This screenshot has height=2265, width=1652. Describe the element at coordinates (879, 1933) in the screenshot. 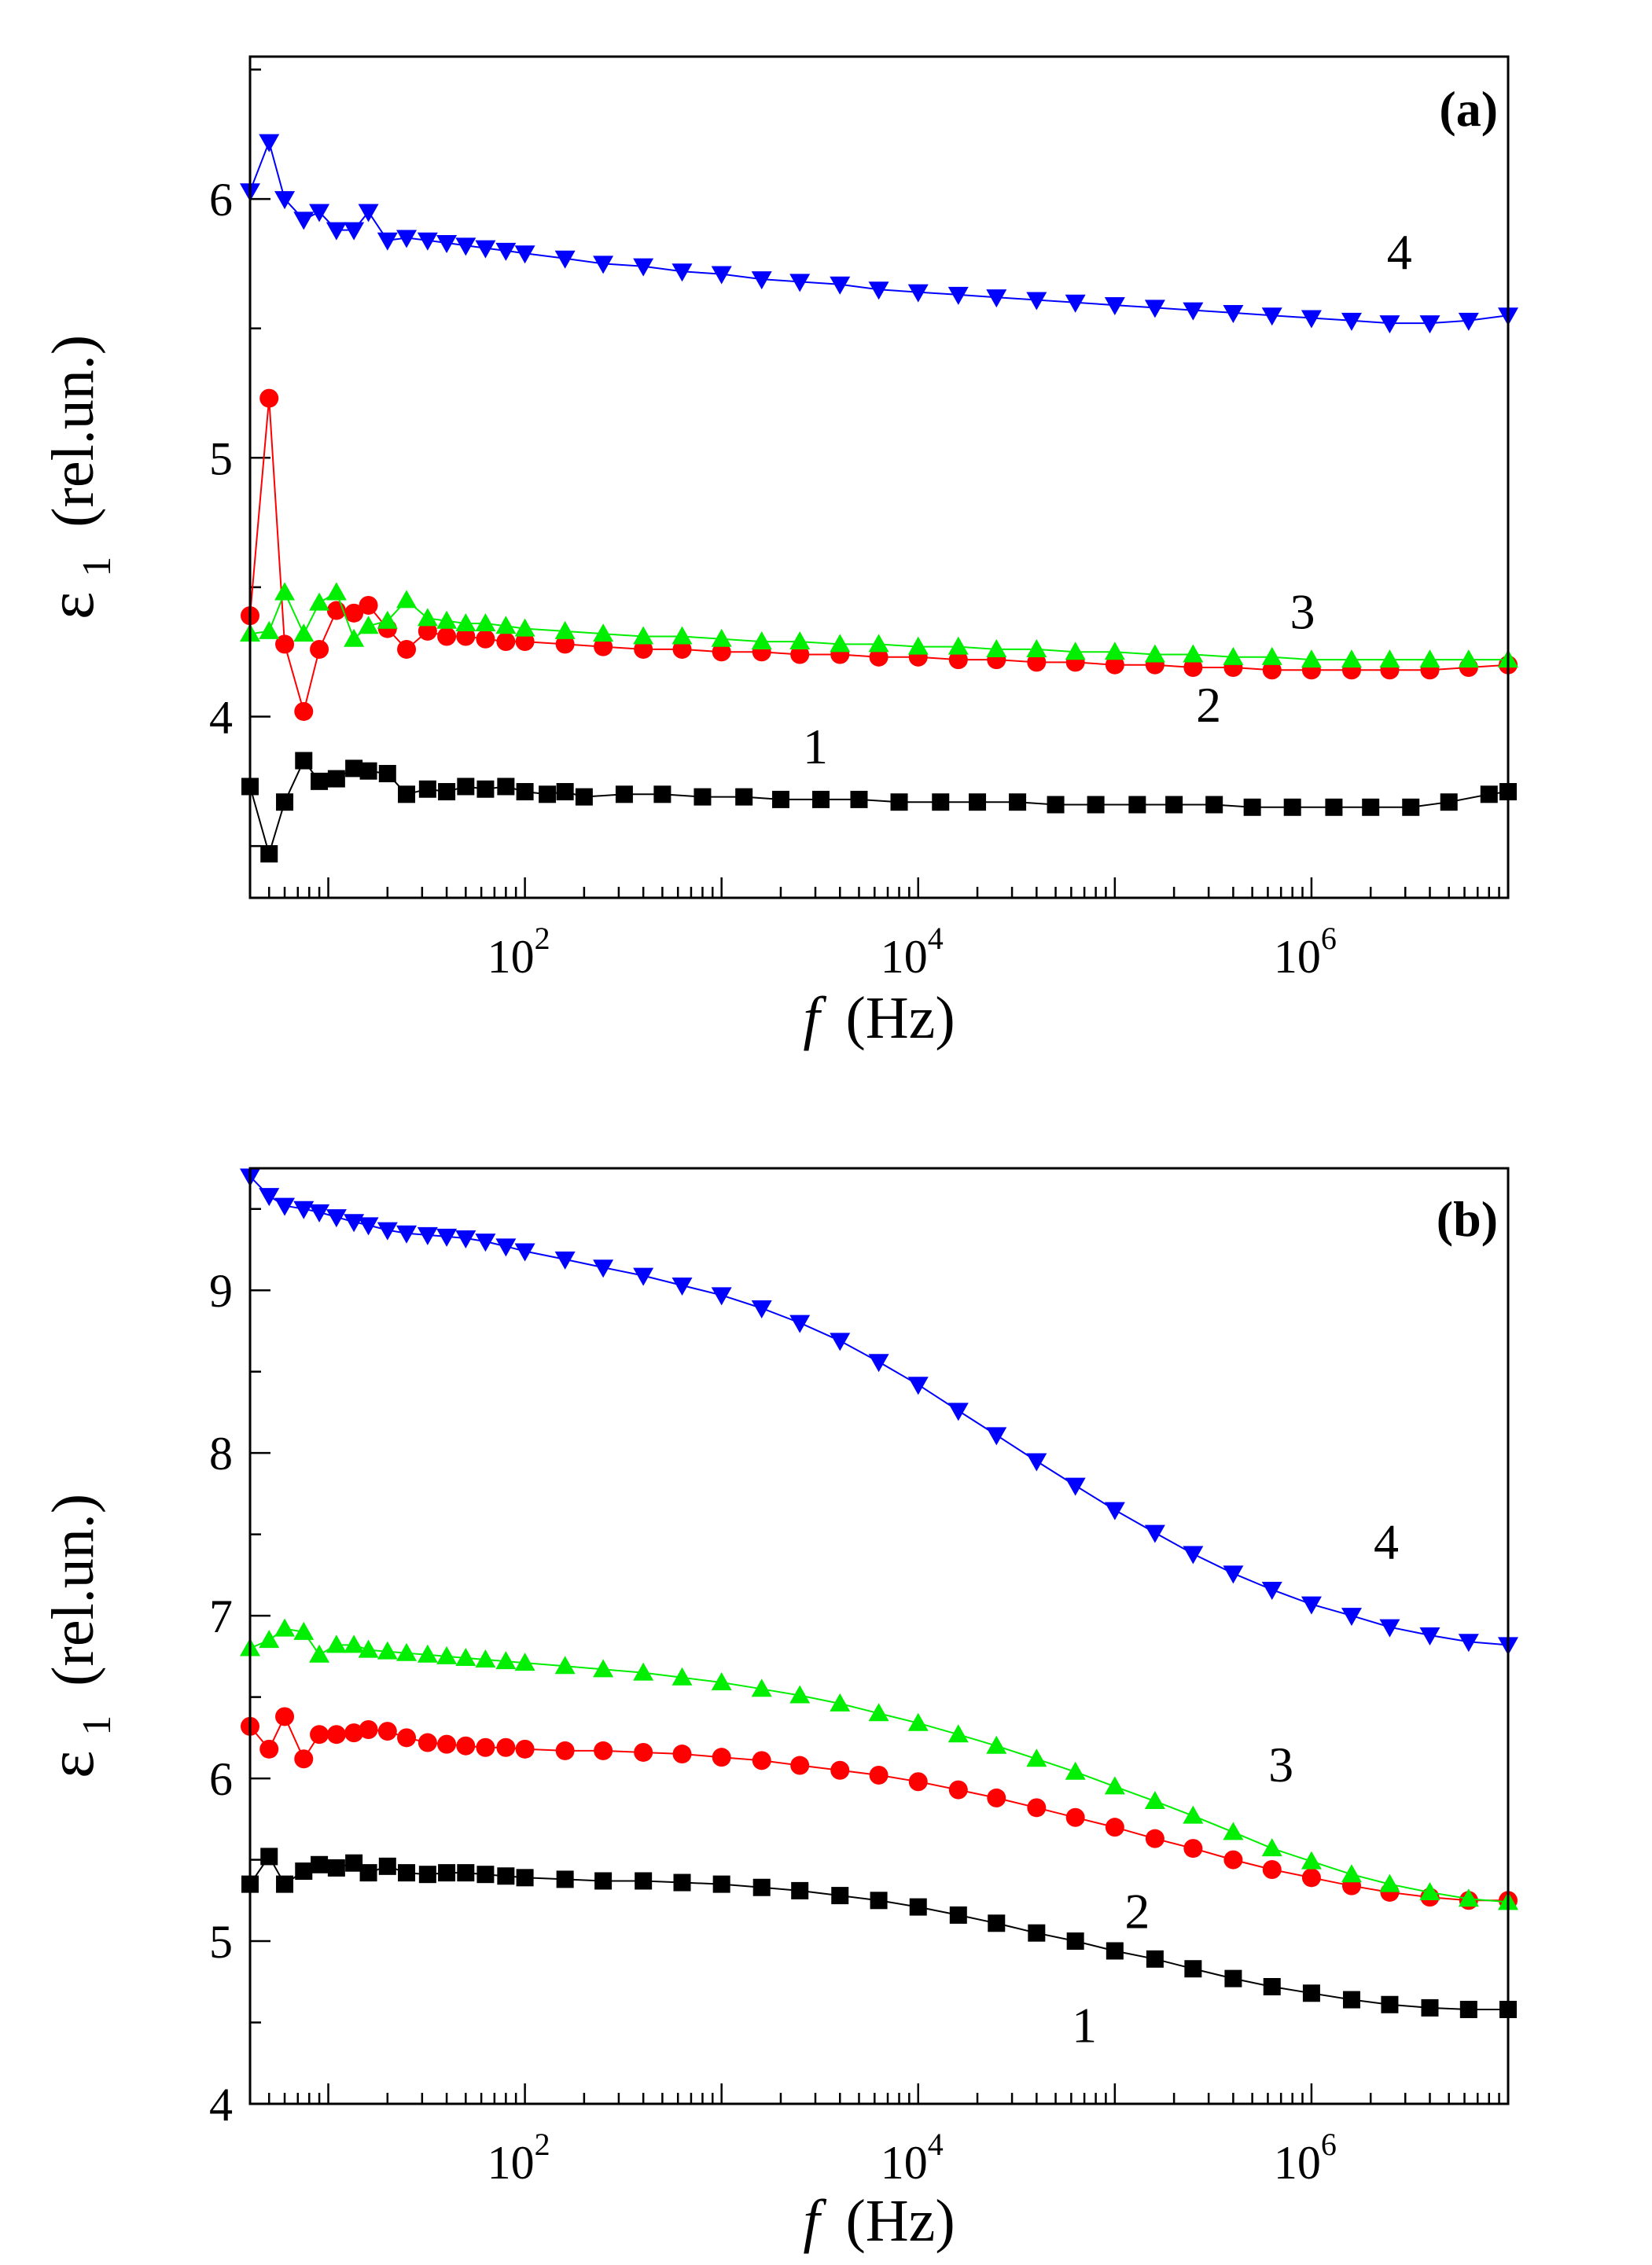

I see `series-1-panel-b` at that location.